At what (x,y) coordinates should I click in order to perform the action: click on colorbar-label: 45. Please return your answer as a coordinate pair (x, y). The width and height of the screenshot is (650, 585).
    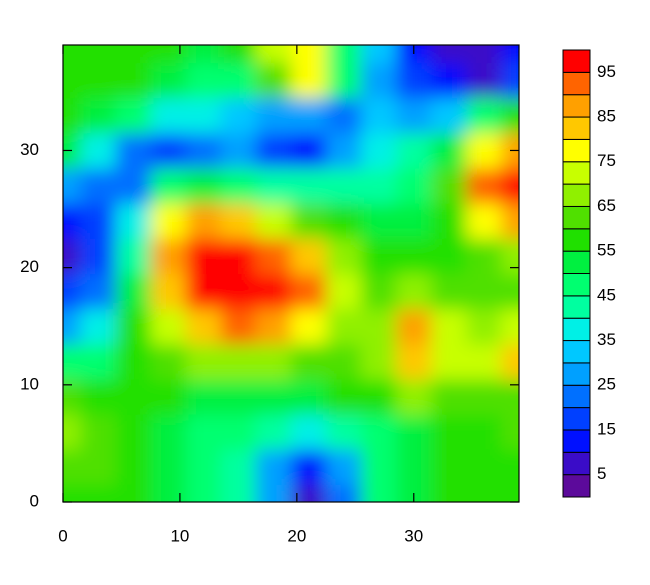
    Looking at the image, I should click on (606, 294).